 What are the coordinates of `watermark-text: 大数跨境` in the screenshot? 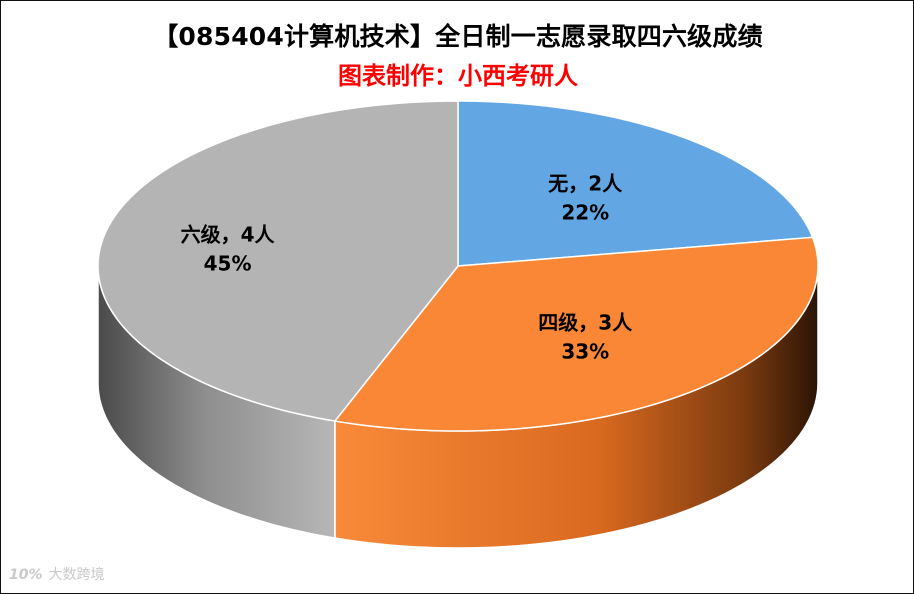 It's located at (76, 575).